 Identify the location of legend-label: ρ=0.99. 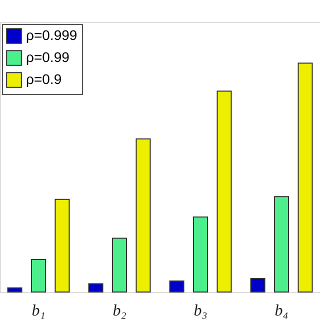
(48, 57).